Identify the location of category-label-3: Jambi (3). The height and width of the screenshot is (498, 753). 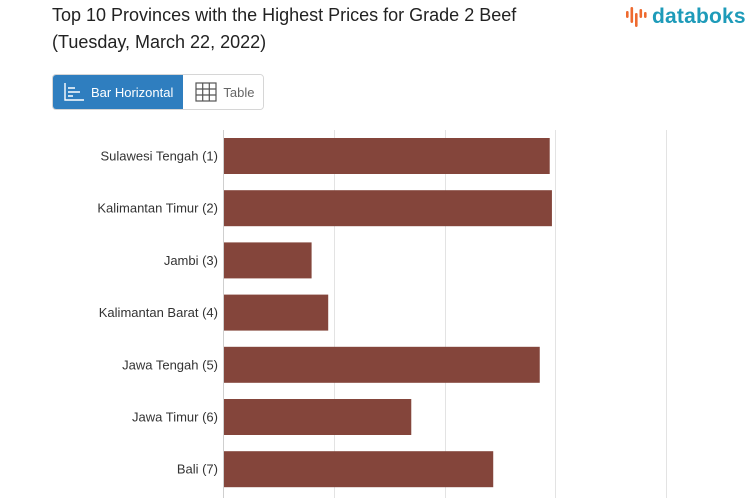
(191, 260).